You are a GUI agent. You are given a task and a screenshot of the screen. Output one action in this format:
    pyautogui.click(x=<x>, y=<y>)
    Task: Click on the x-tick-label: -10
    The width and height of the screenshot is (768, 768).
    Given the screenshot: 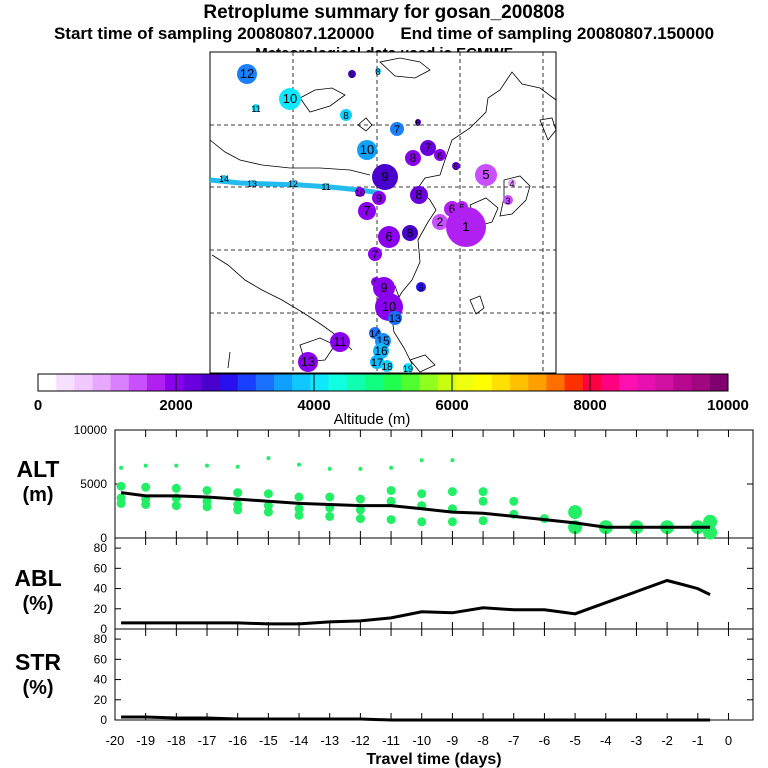 What is the action you would take?
    pyautogui.click(x=421, y=740)
    